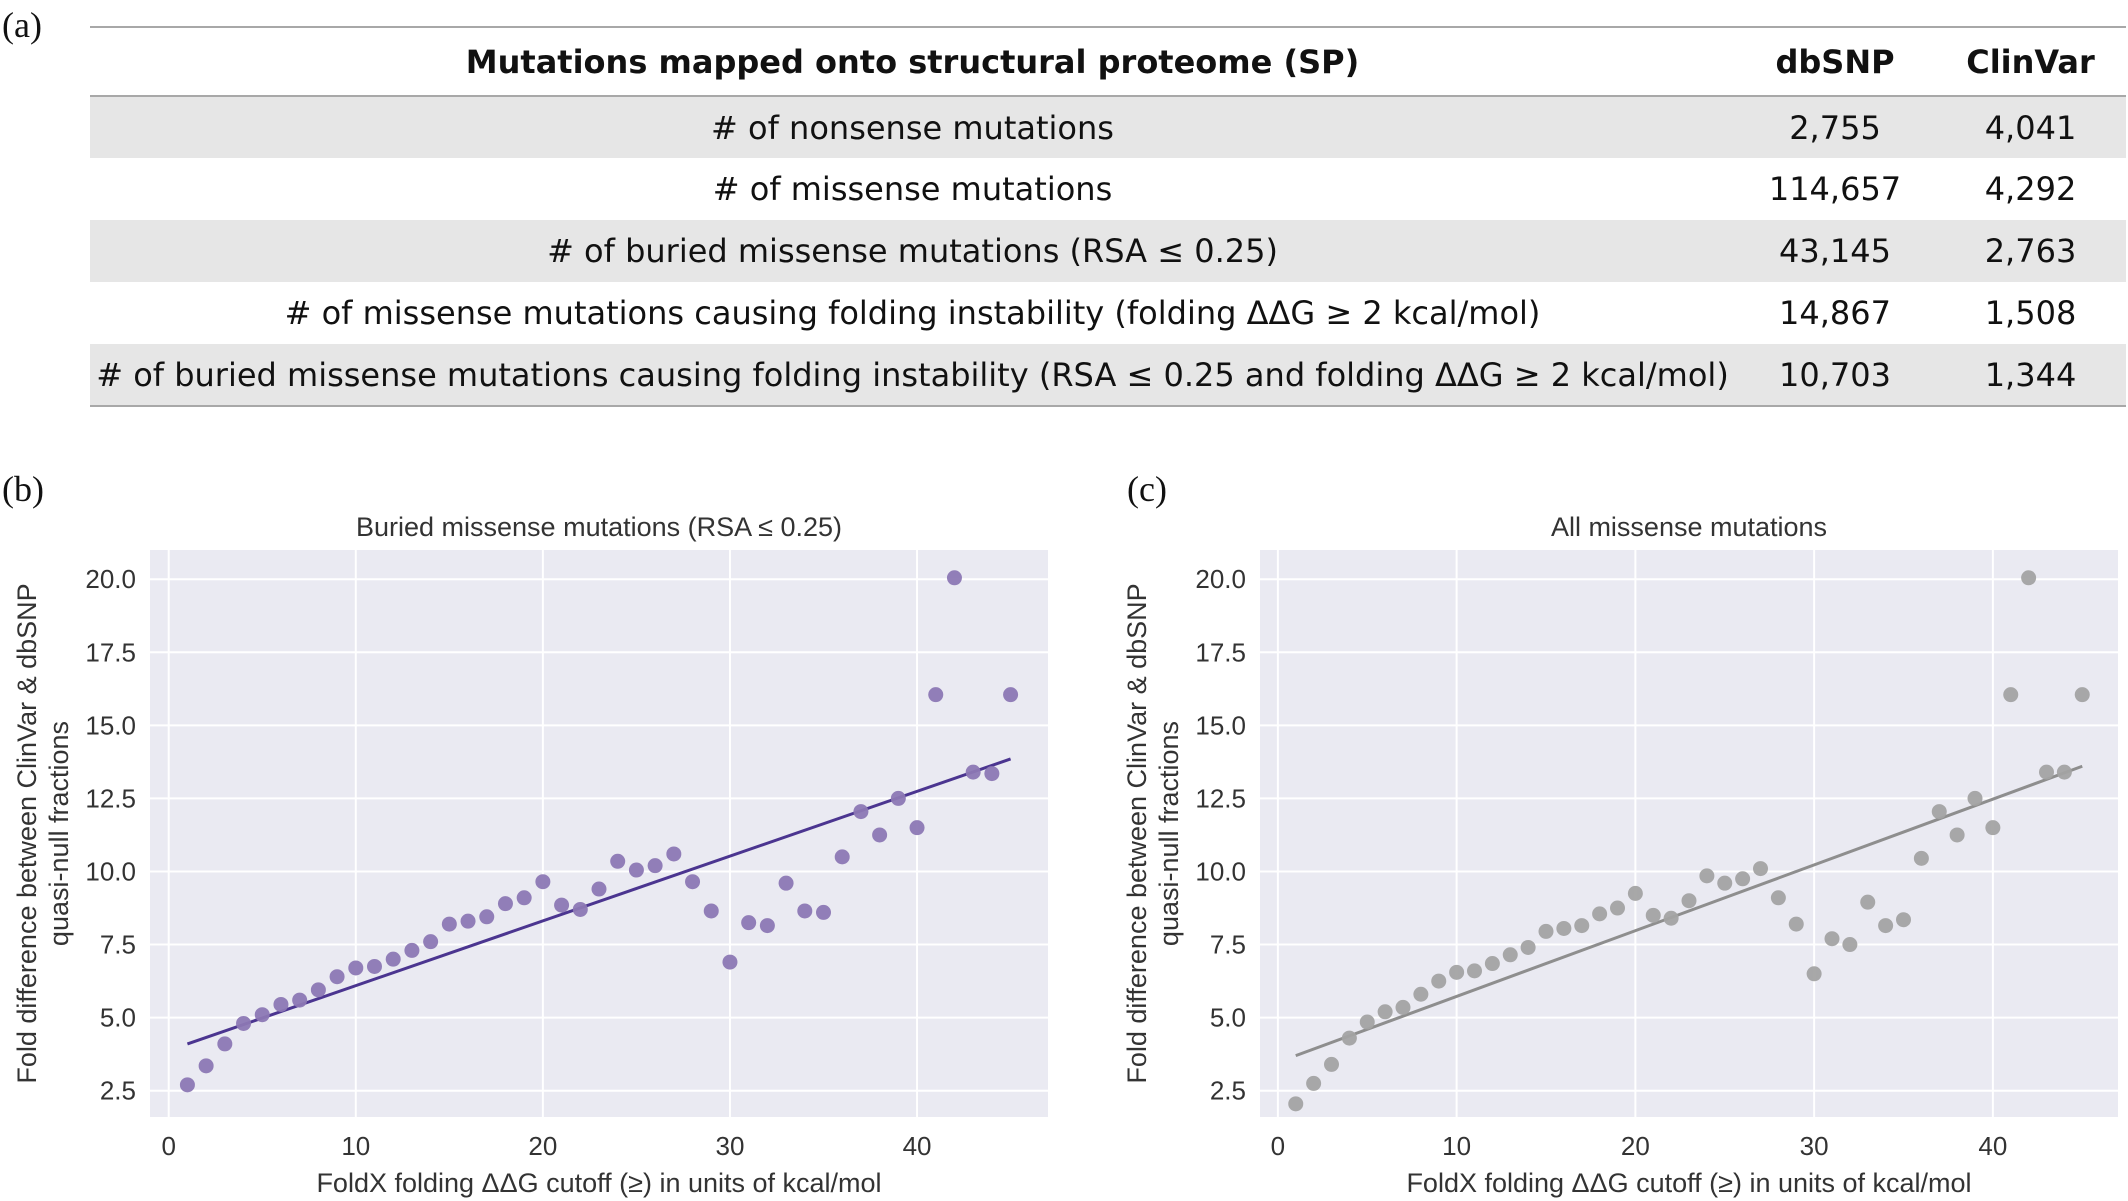 Image resolution: width=2128 pixels, height=1201 pixels. Describe the element at coordinates (110, 725) in the screenshot. I see `y-tick-label: 15.0` at that location.